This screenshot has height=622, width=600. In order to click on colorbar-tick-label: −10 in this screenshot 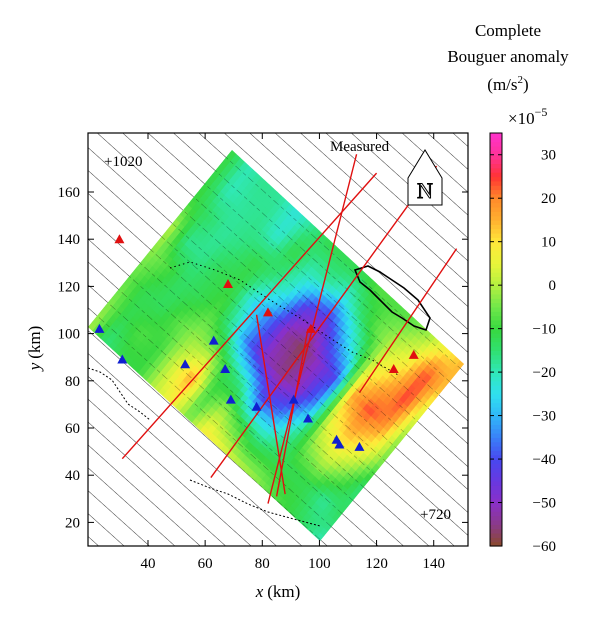, I will do `click(544, 330)`.